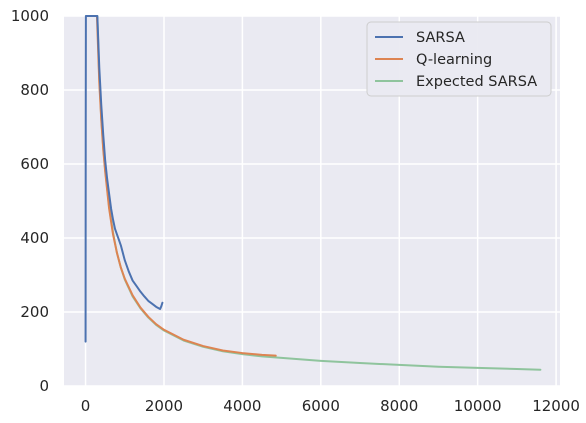 This screenshot has height=423, width=586. What do you see at coordinates (556, 406) in the screenshot?
I see `x-tick-label: 12000` at bounding box center [556, 406].